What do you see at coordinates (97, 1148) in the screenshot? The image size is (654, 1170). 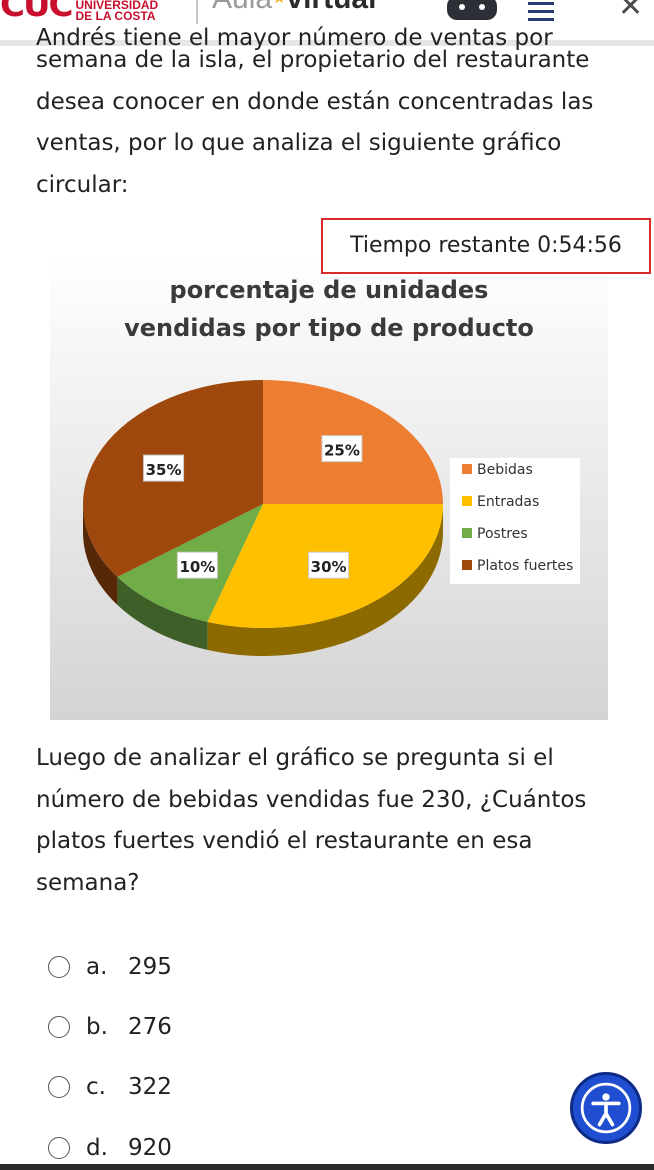 I see `option-d-letter: d.` at bounding box center [97, 1148].